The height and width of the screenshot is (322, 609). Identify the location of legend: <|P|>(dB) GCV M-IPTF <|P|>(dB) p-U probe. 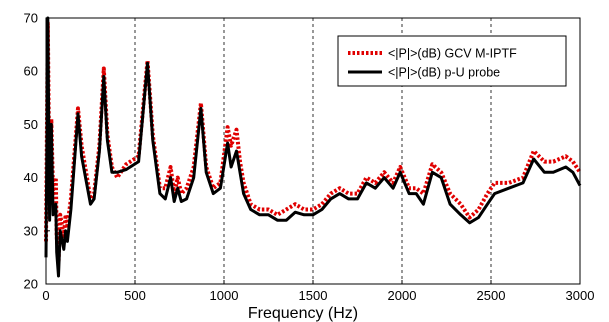
(452, 61).